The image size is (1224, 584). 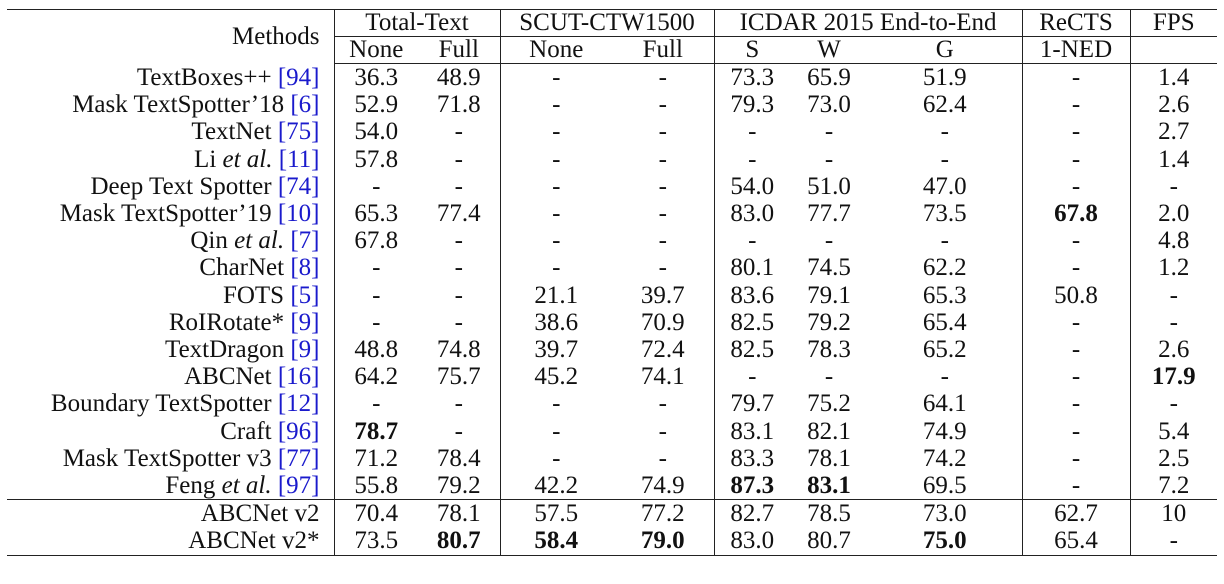 I want to click on table-cell: 54.0, so click(x=376, y=132).